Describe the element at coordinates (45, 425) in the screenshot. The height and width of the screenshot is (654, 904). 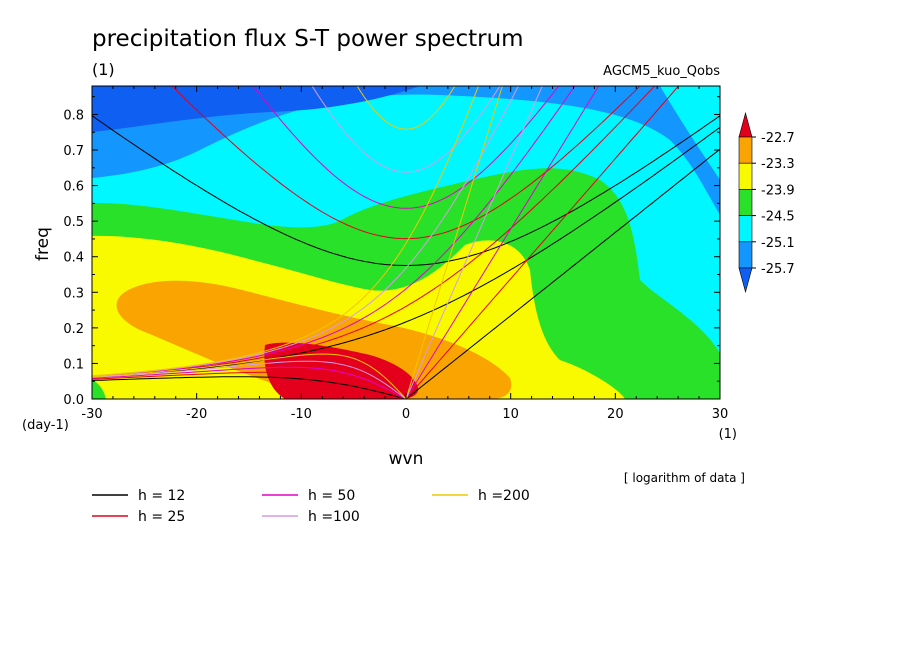
I see `y-unit-label: (day-1)` at that location.